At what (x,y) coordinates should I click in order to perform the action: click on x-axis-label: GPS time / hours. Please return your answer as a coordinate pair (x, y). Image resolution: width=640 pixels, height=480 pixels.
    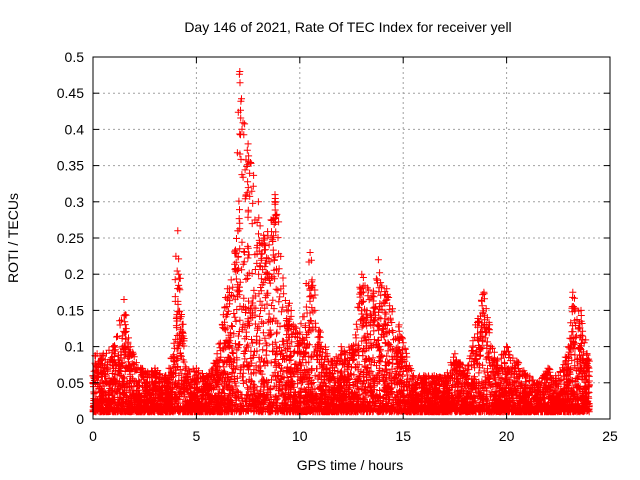
    Looking at the image, I should click on (350, 465).